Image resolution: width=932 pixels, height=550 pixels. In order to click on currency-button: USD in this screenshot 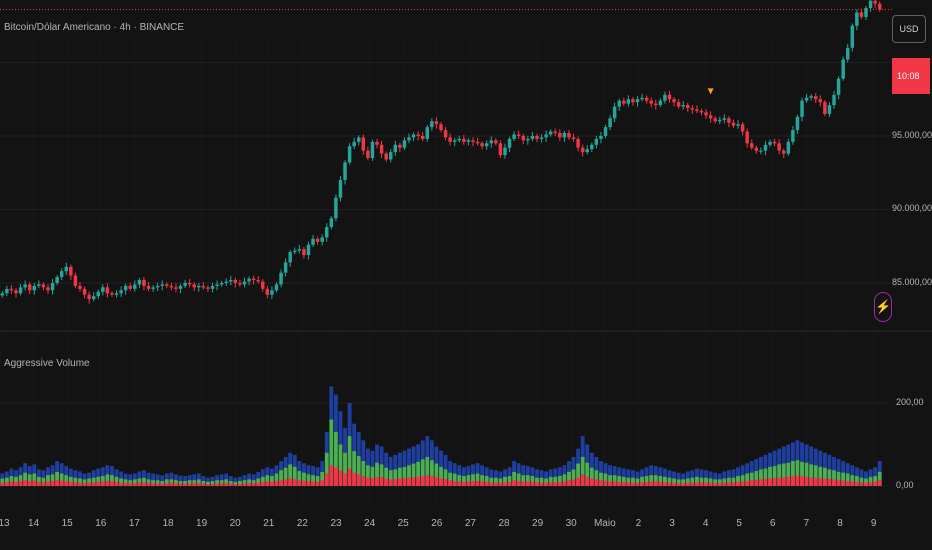, I will do `click(909, 29)`.